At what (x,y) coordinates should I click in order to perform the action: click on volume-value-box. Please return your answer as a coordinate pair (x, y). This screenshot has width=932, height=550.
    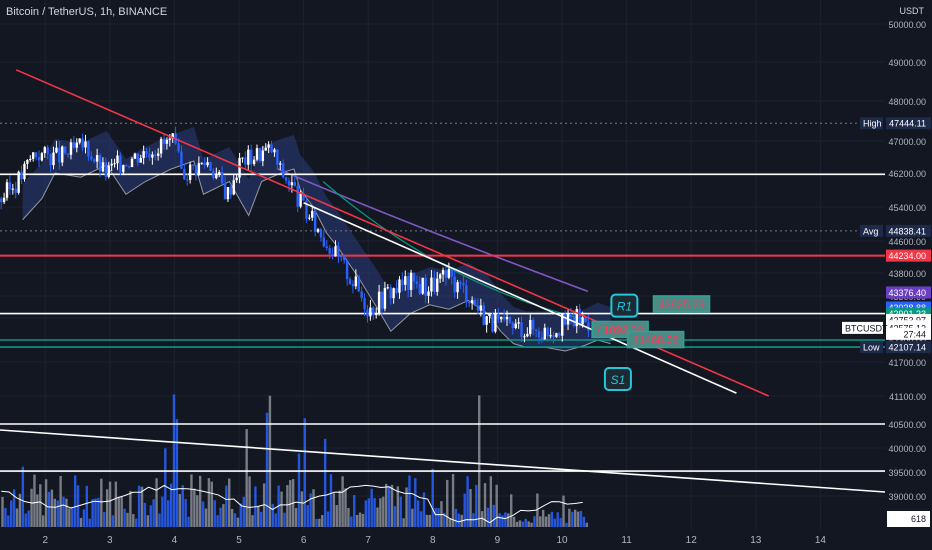
    Looking at the image, I should click on (908, 519).